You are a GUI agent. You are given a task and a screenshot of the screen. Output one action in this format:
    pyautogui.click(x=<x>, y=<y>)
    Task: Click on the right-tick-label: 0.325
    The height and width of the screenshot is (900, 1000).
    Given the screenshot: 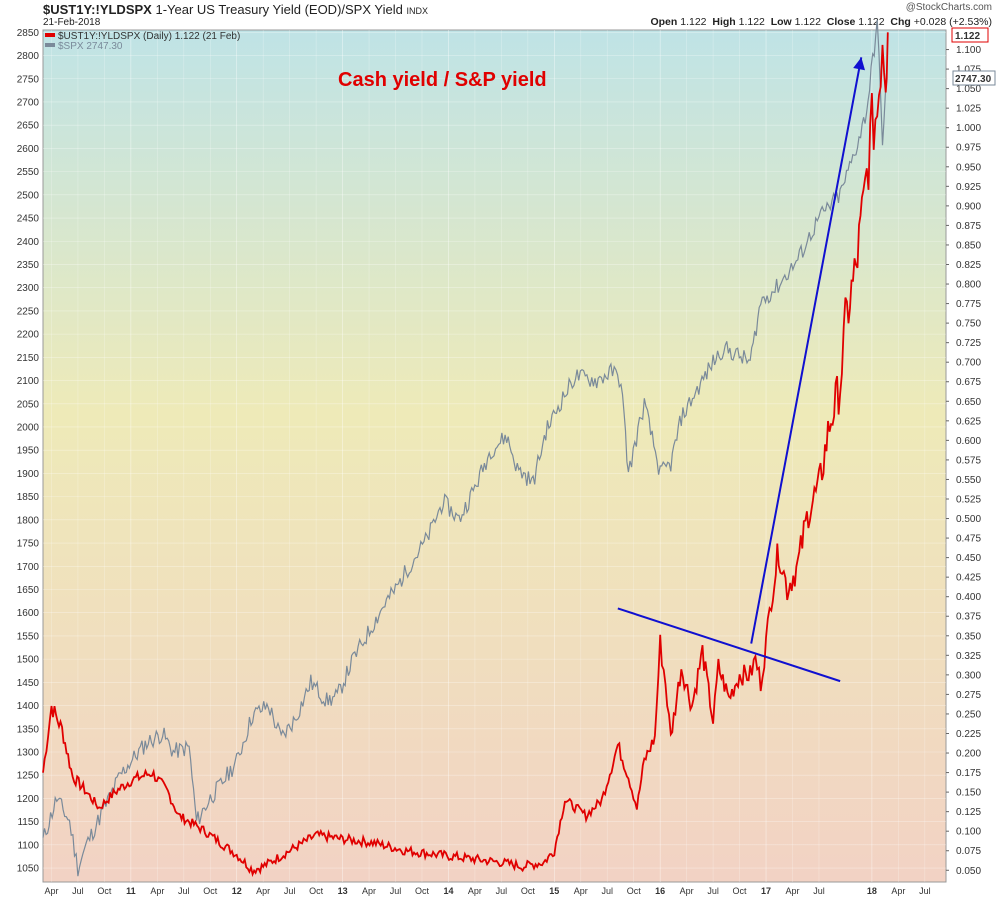 What is the action you would take?
    pyautogui.click(x=968, y=656)
    